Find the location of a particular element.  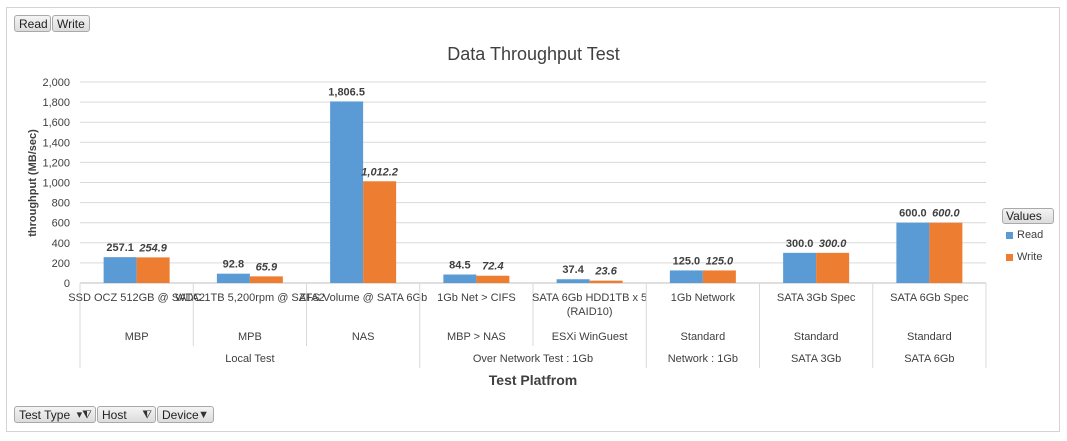

y-tick-label: 2,000 is located at coordinates (56, 83).